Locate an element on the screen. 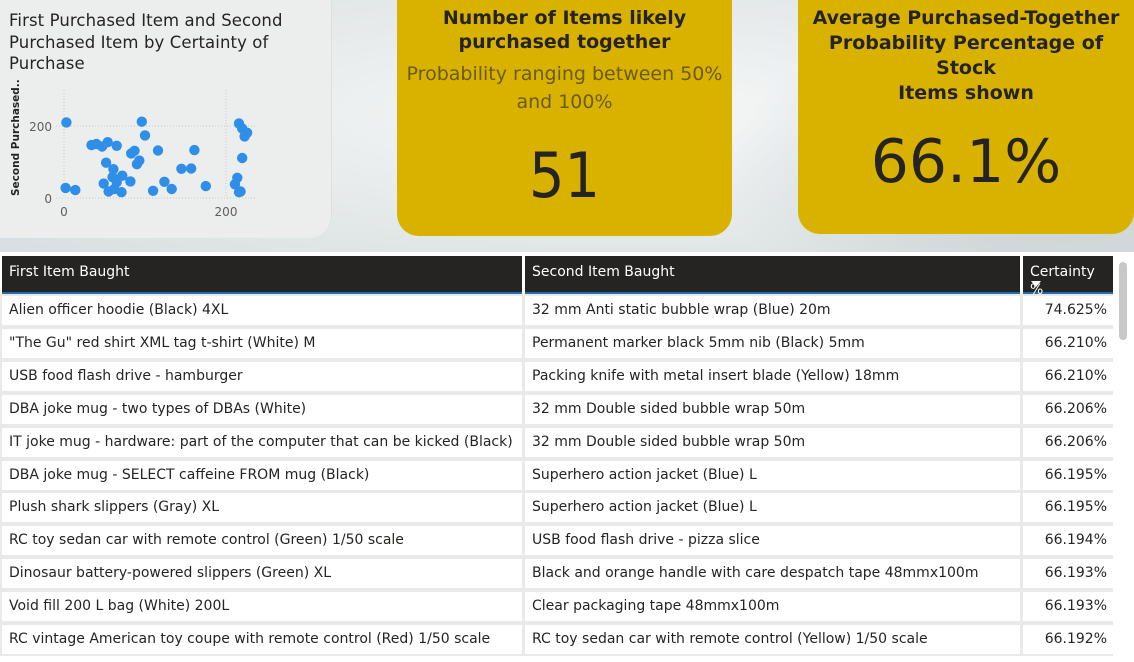 This screenshot has width=1134, height=662. cell-certainty: 66.192% is located at coordinates (1068, 639).